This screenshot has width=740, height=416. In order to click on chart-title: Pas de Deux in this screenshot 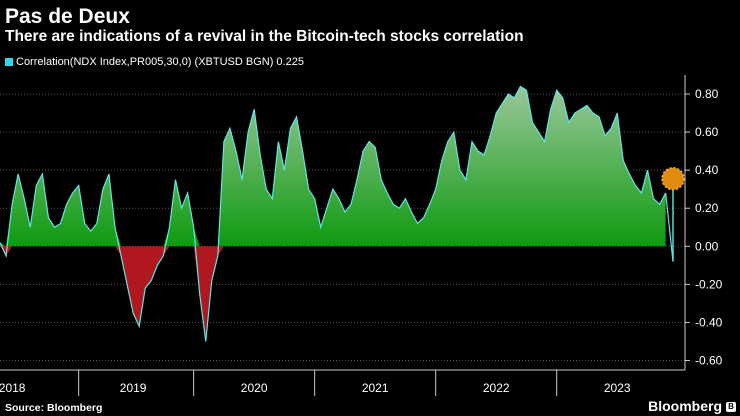, I will do `click(67, 16)`.